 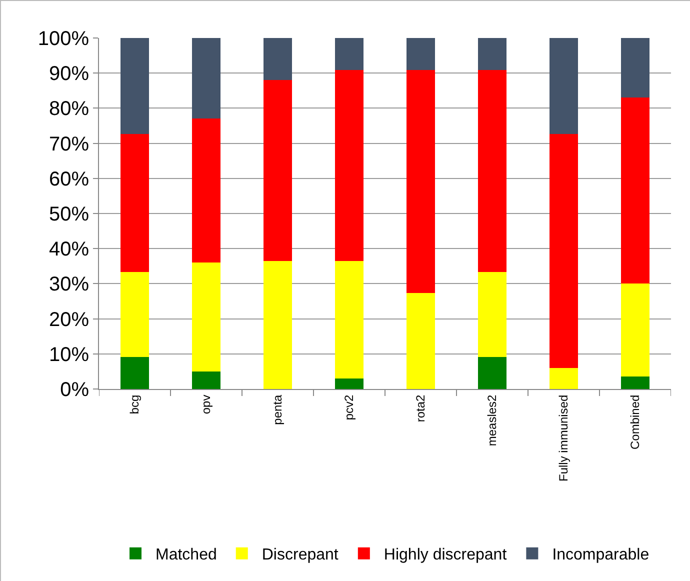 I want to click on y-tick-label: 70%, so click(x=69, y=144).